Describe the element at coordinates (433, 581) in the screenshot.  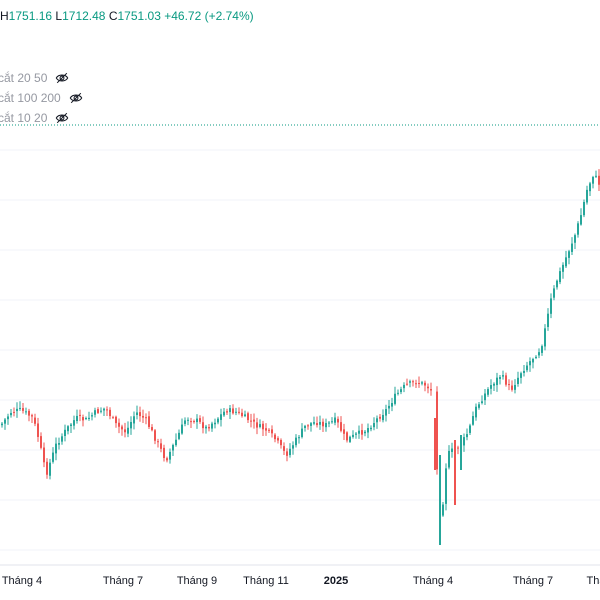
I see `x-tick-label: Tháng 4` at that location.